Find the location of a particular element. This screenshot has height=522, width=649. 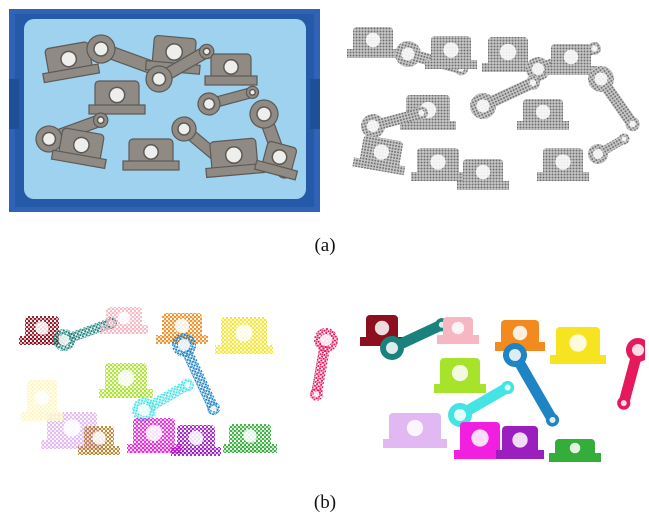

caption-a: (a) is located at coordinates (325, 245).